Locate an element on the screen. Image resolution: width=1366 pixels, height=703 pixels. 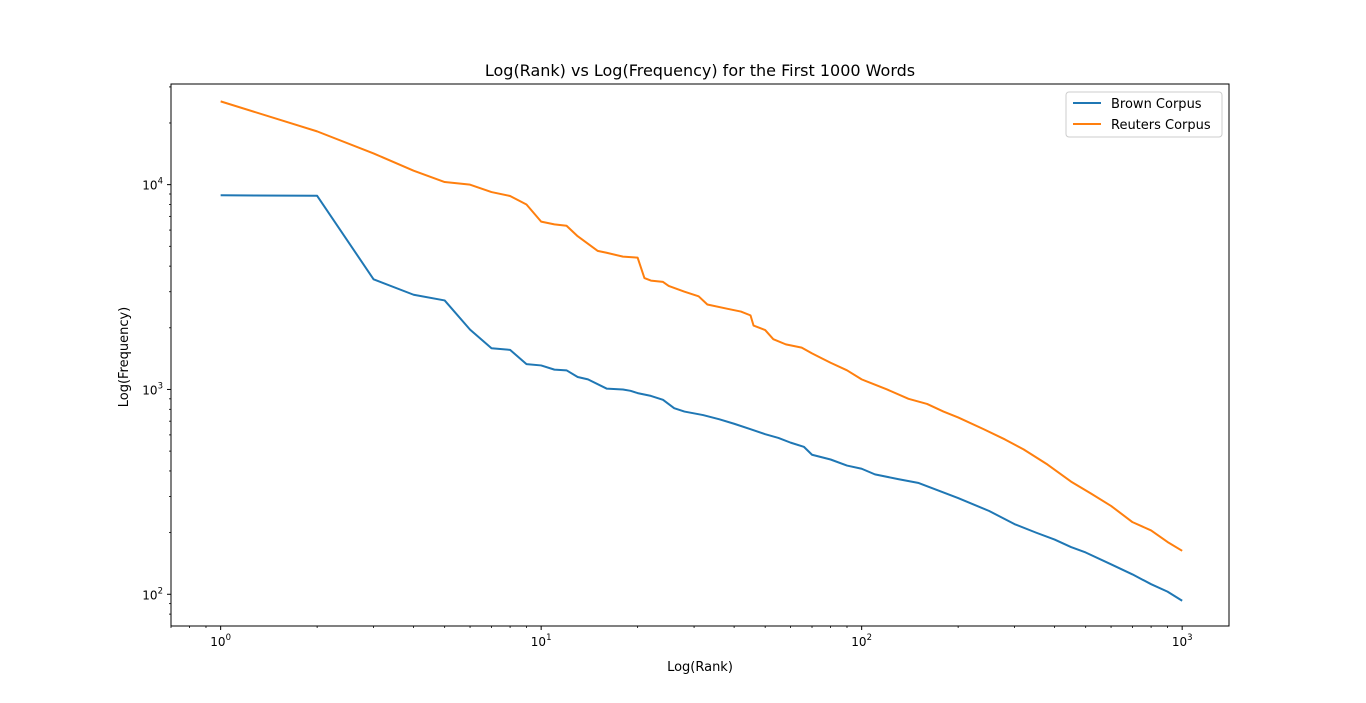
y-tick-label: 10³ is located at coordinates (152, 389).